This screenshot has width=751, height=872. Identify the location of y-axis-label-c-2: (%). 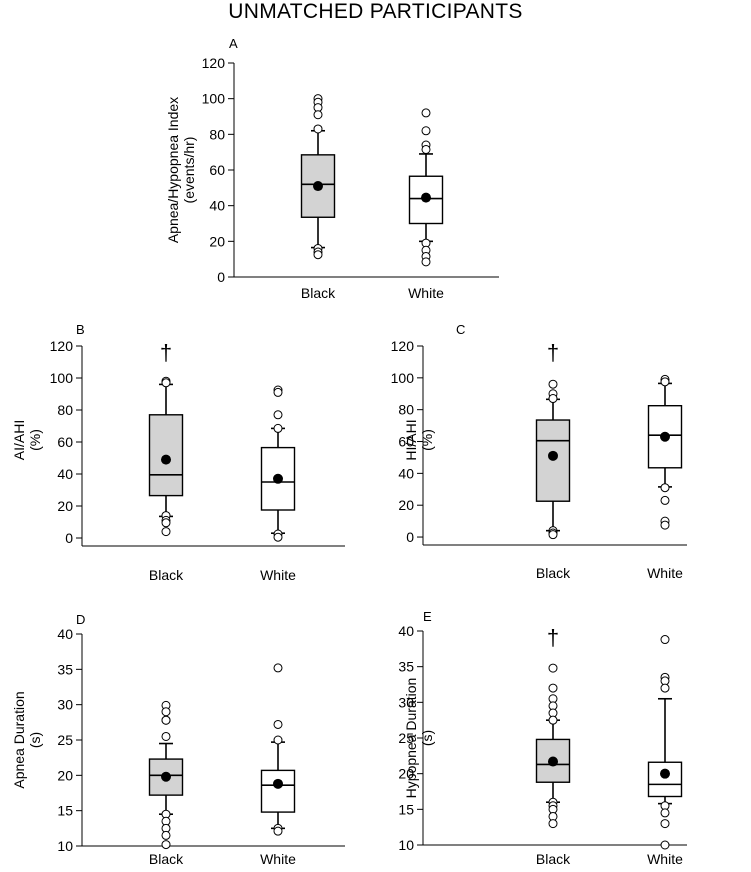
(427, 440).